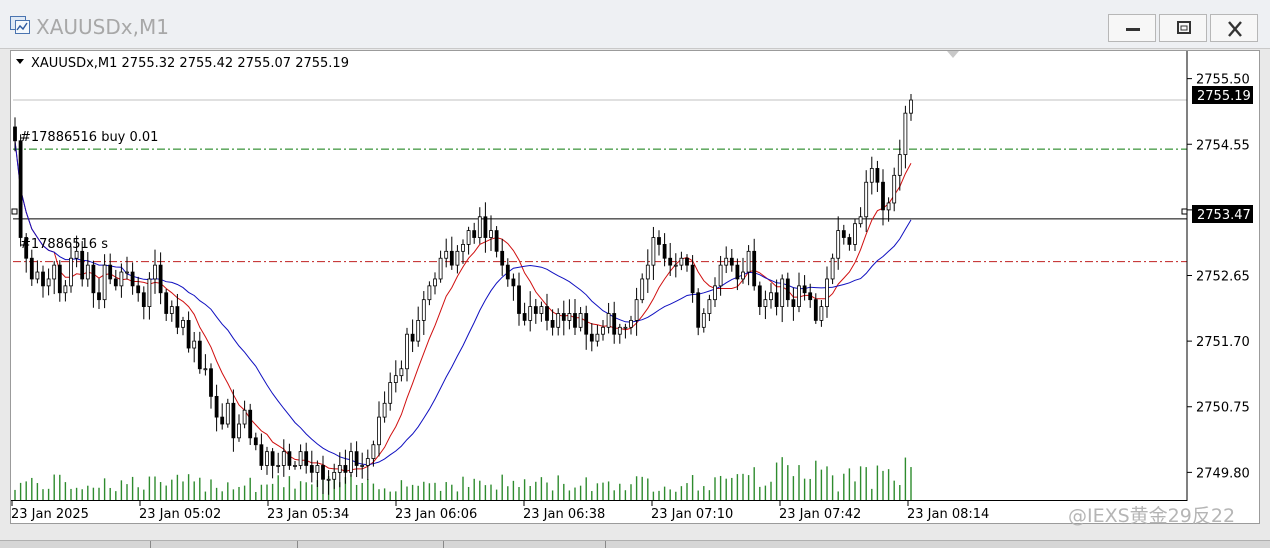  I want to click on hline-left-handle, so click(14, 211).